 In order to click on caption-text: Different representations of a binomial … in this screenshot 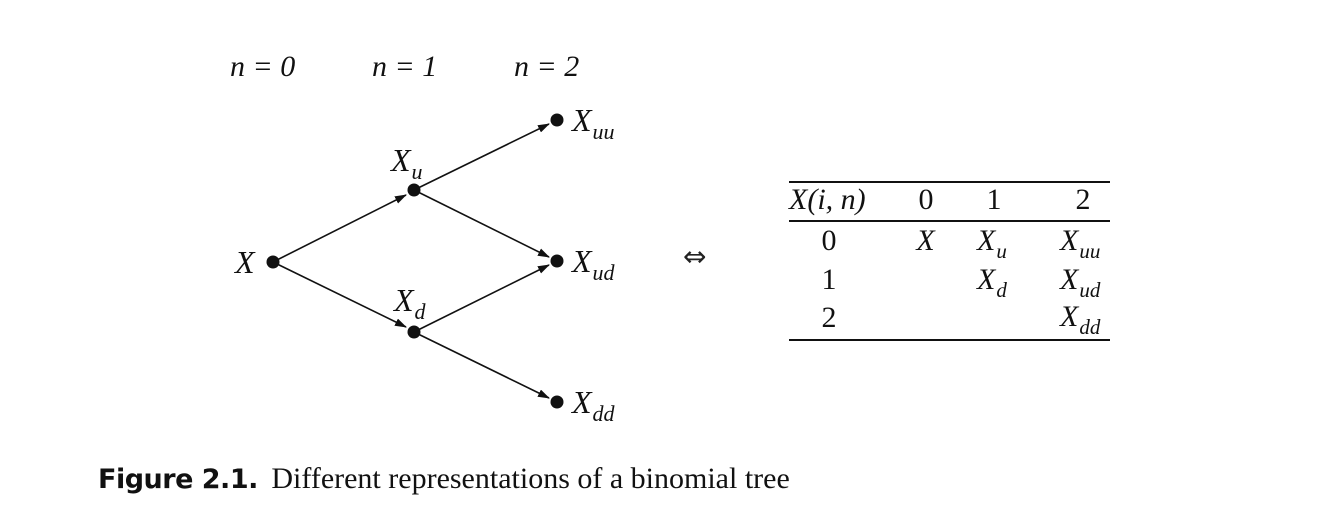, I will do `click(530, 478)`.